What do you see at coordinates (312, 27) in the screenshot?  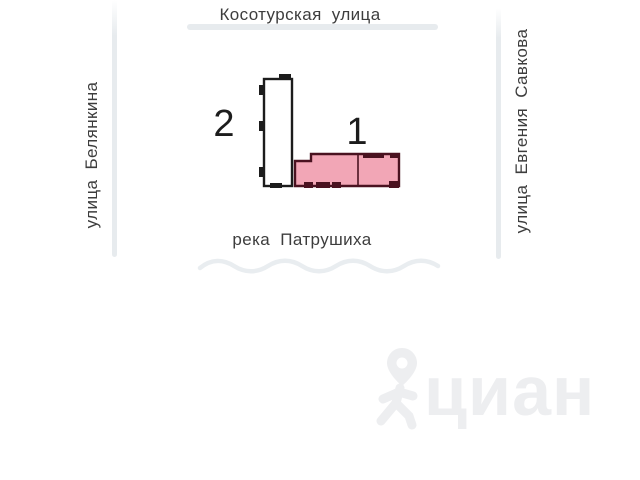 I see `road-top` at bounding box center [312, 27].